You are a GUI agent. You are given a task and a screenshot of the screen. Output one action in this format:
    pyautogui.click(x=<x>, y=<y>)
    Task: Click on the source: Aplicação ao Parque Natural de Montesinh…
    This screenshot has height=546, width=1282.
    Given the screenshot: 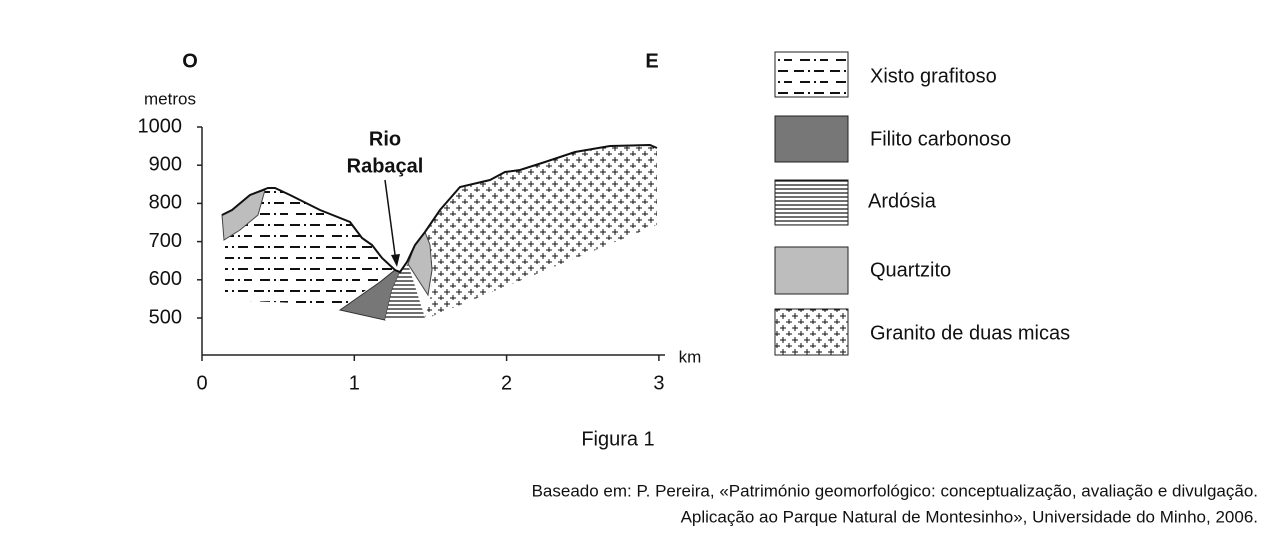 What is the action you would take?
    pyautogui.click(x=969, y=516)
    